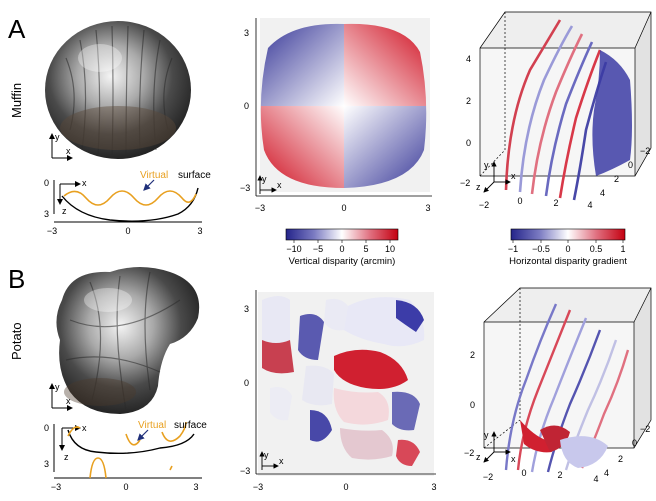  I want to click on row-label-potato: Potato, so click(16, 341).